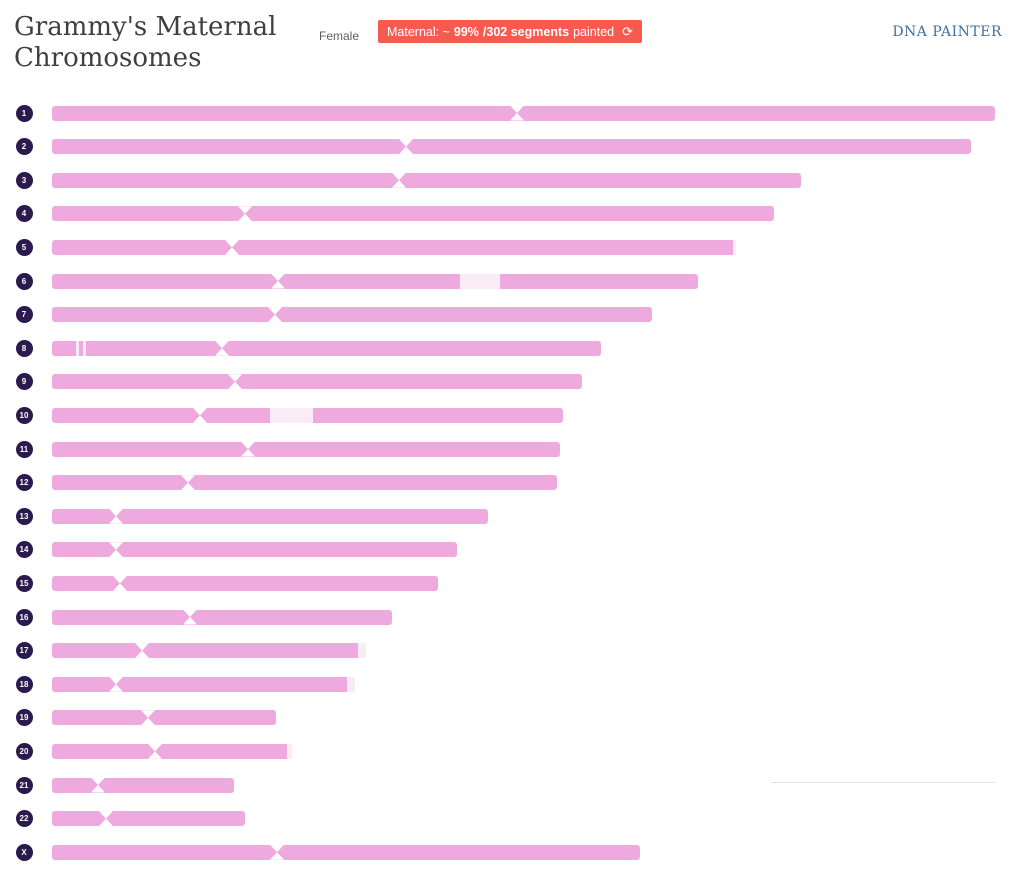 The width and height of the screenshot is (1024, 885). I want to click on divider-line, so click(883, 782).